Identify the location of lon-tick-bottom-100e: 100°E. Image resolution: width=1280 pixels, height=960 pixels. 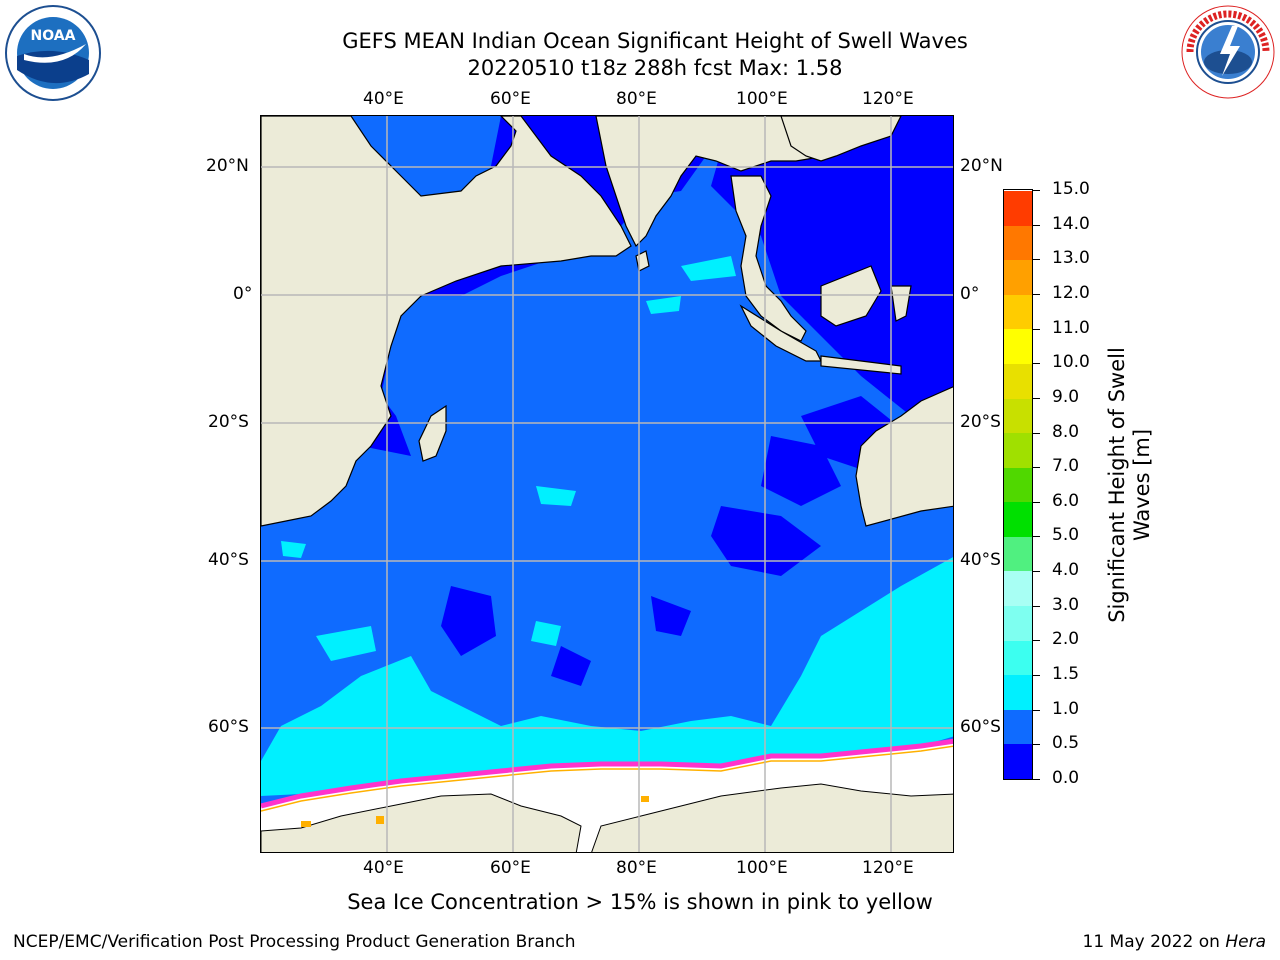
(762, 868).